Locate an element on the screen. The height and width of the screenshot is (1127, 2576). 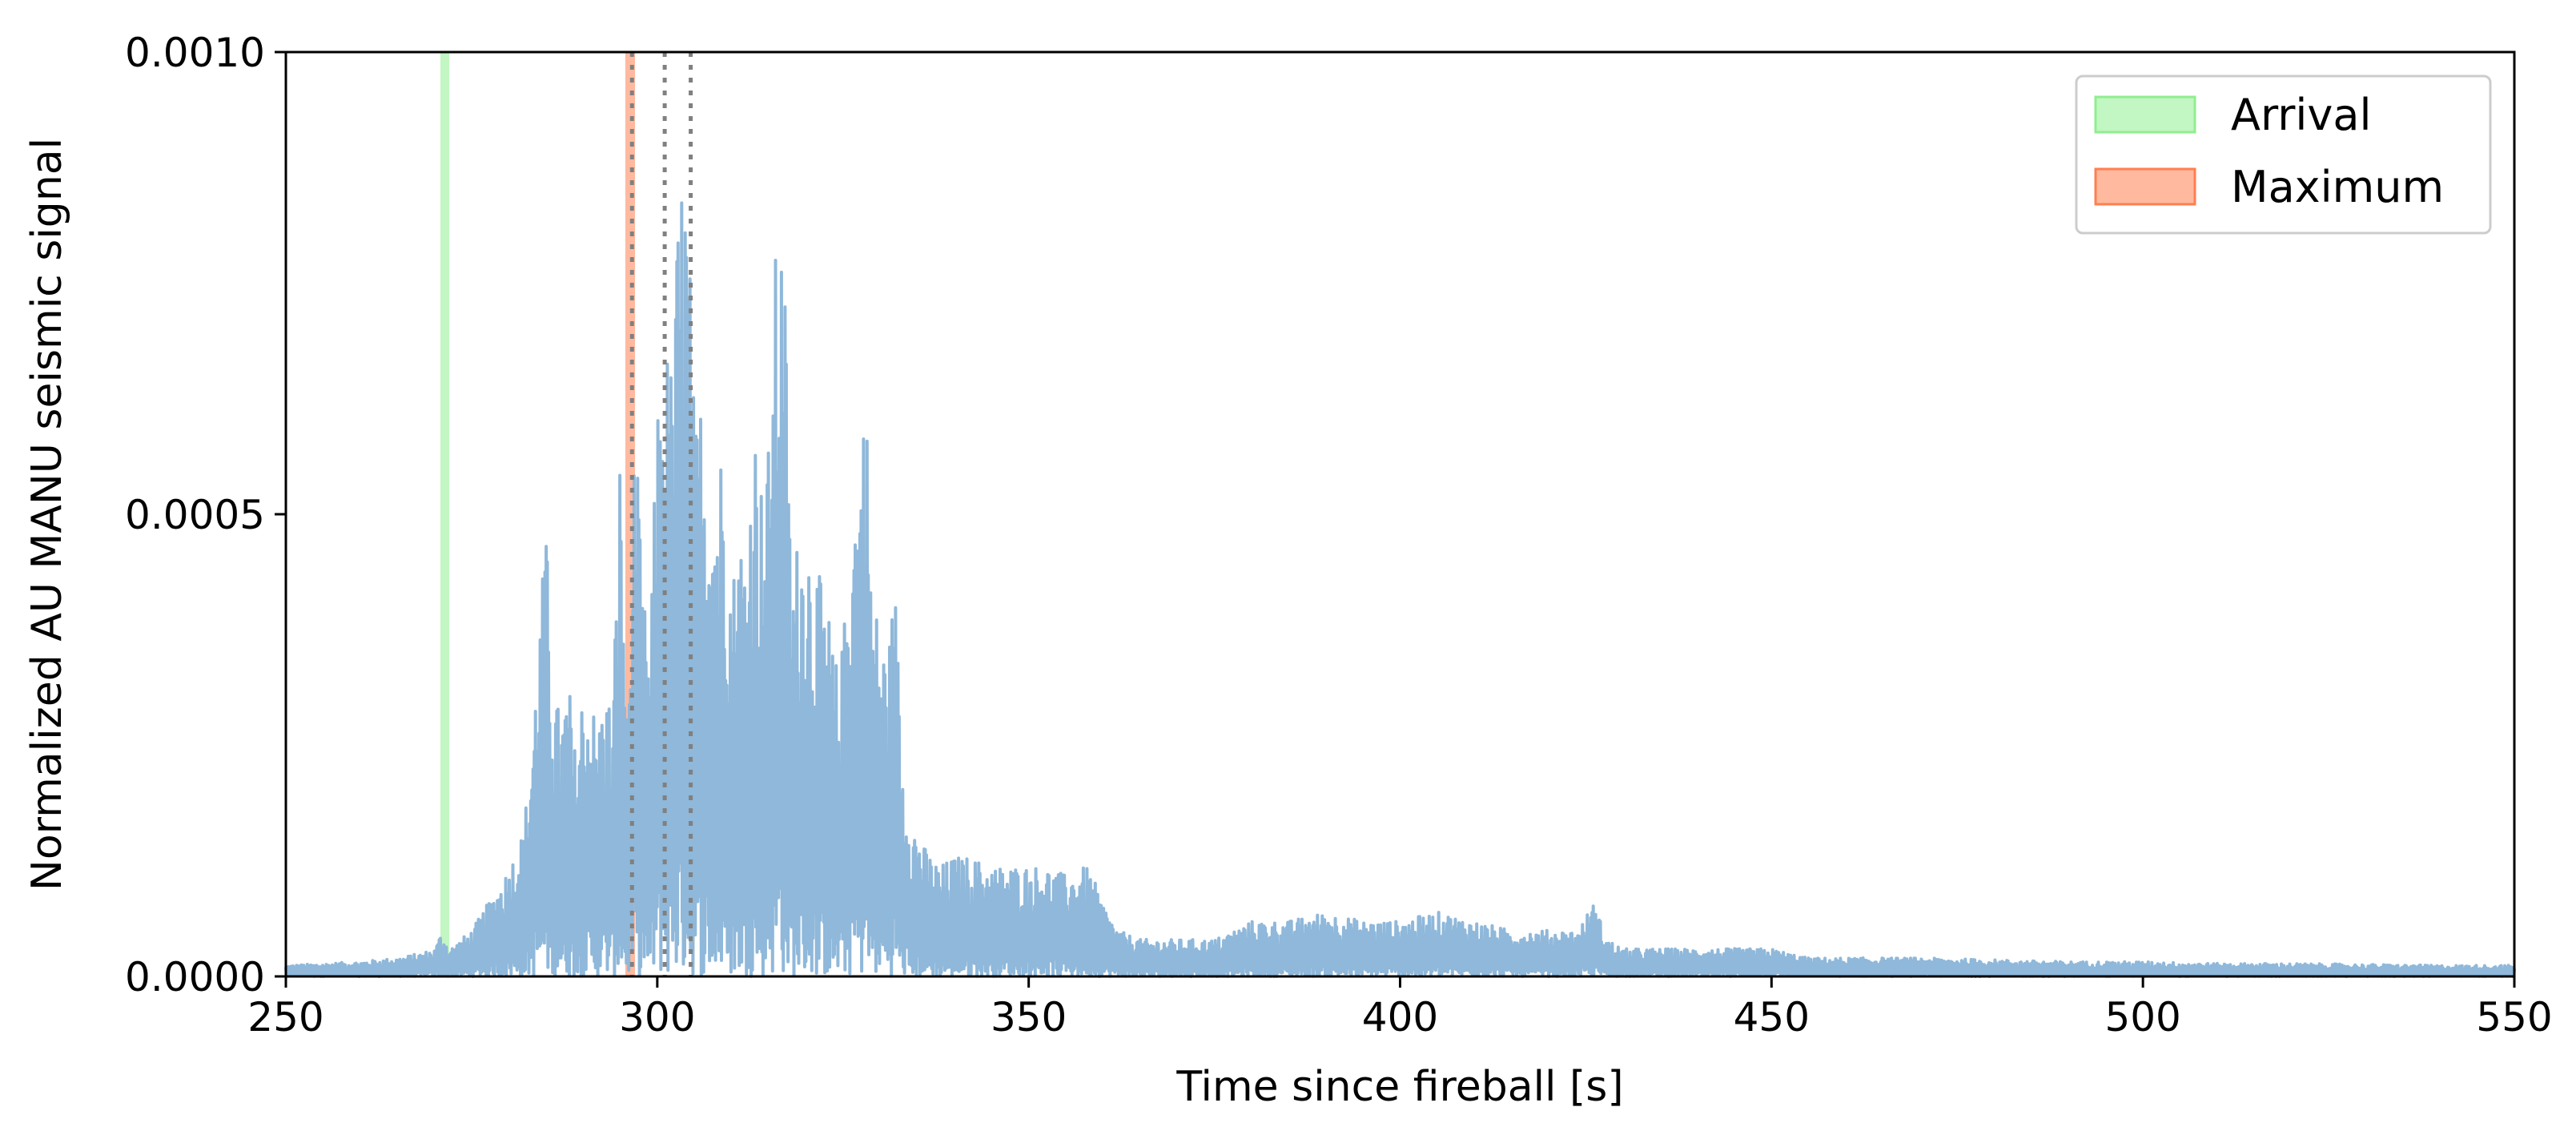
band-arrival is located at coordinates (445, 514).